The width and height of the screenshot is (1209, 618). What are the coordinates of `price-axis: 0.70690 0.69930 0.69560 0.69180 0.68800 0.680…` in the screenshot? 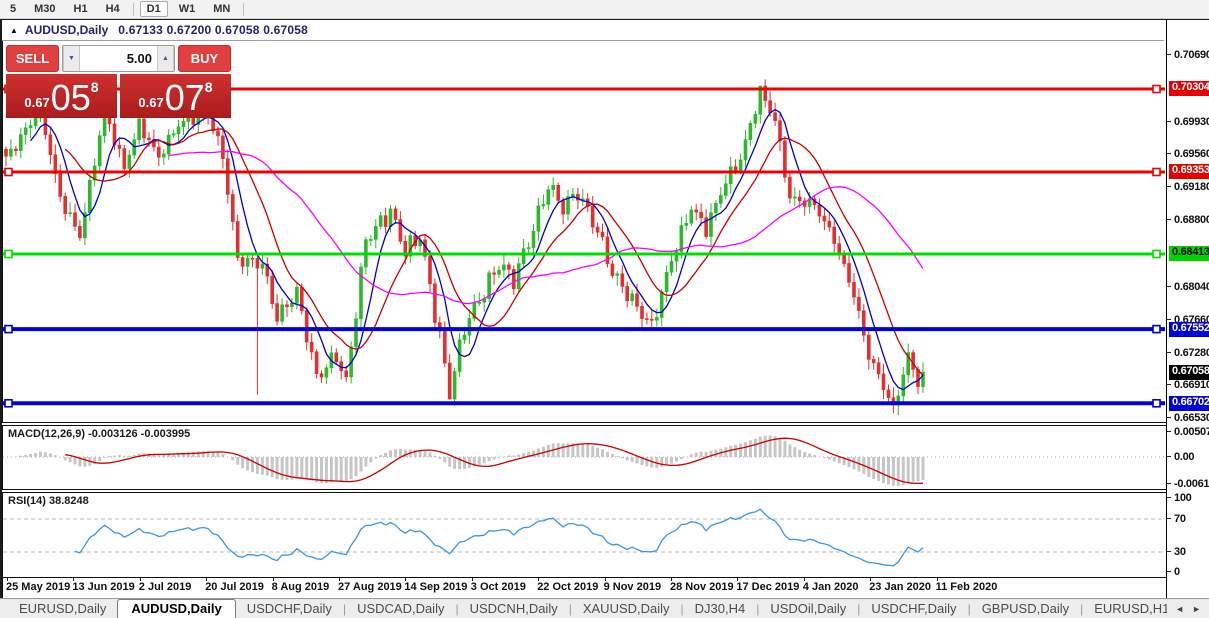 It's located at (1187, 309).